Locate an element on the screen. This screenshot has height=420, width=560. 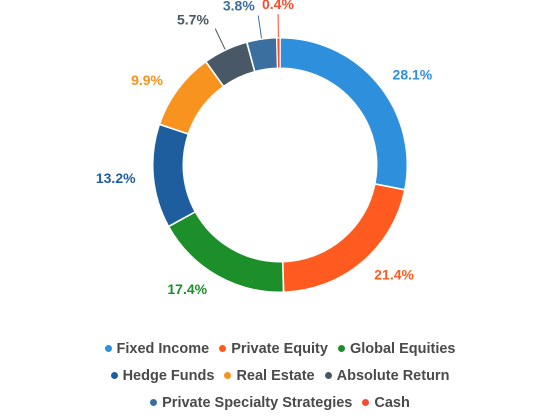
legend-dot-real-estate is located at coordinates (228, 375).